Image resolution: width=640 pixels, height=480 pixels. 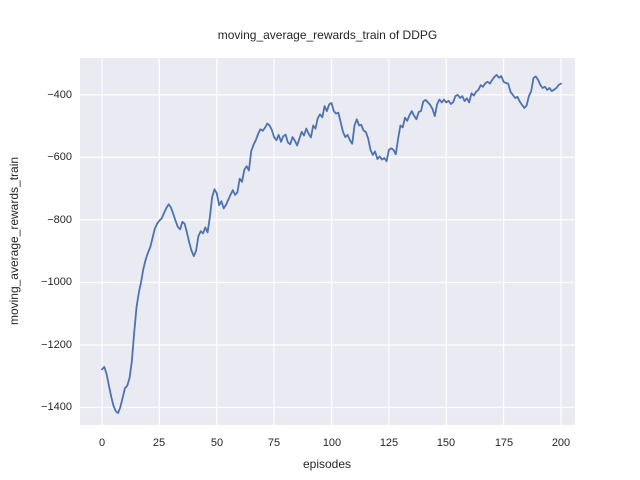 I want to click on x-tick-label: 25, so click(x=159, y=443).